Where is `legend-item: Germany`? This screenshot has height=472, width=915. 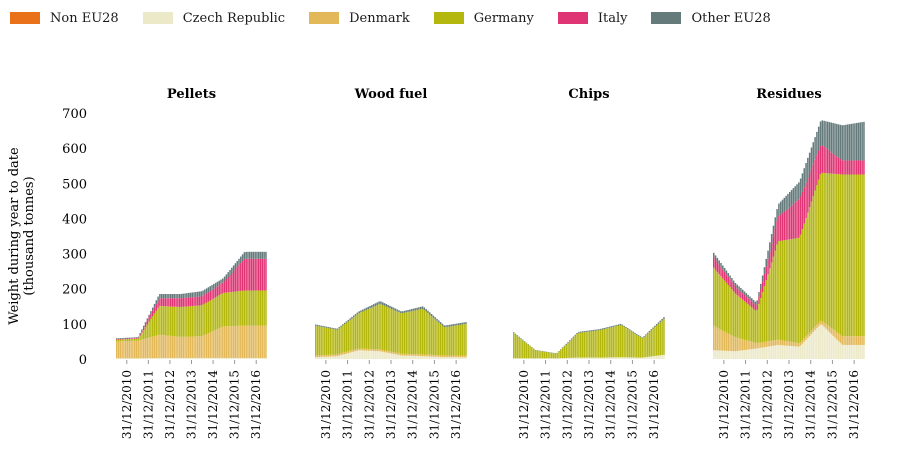
legend-item: Germany is located at coordinates (483, 18).